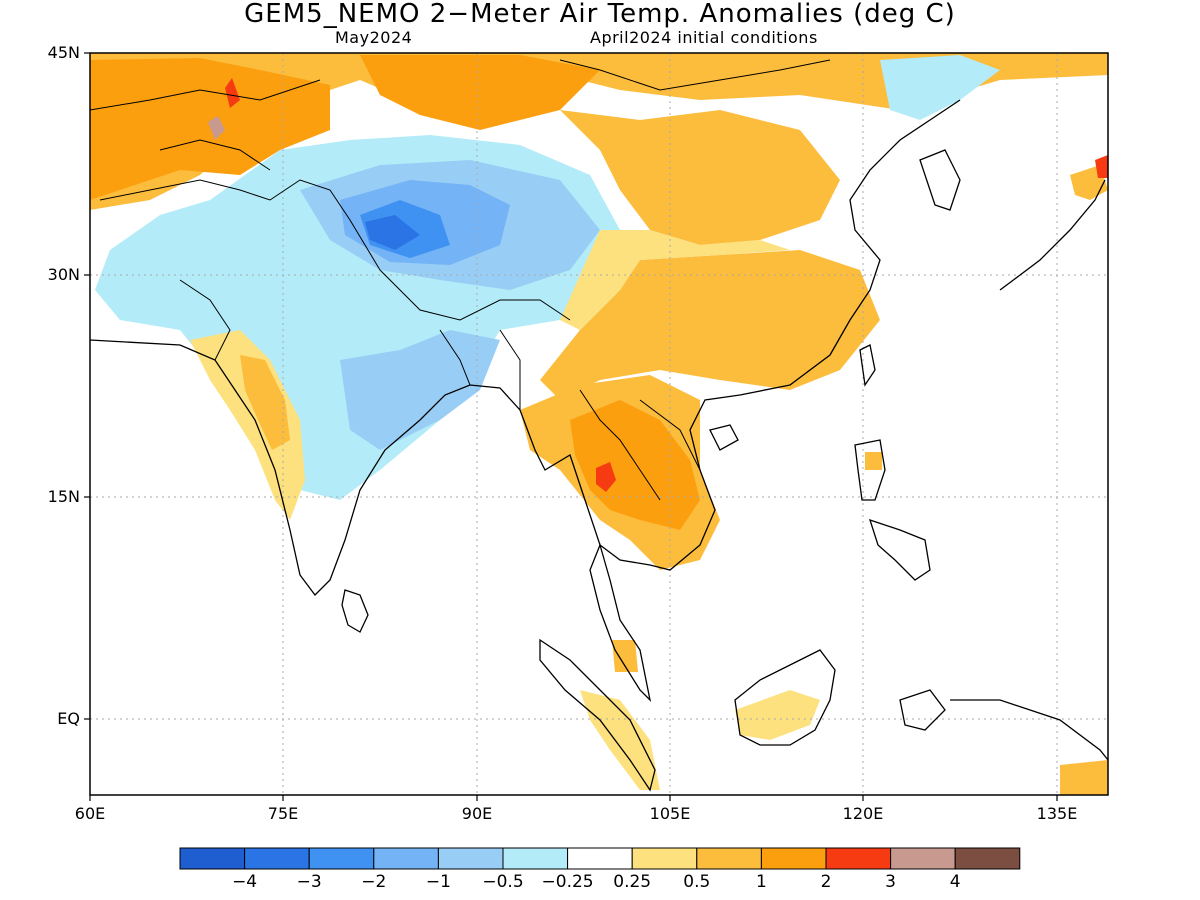  What do you see at coordinates (63, 274) in the screenshot?
I see `lat-label-30n: 30N` at bounding box center [63, 274].